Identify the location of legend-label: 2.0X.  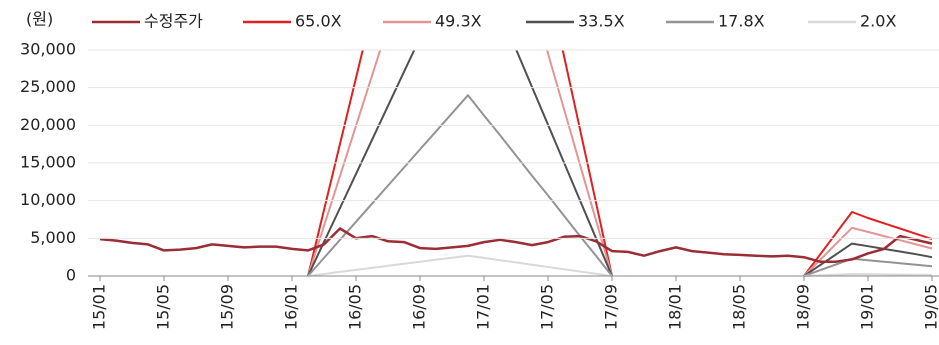
(878, 21).